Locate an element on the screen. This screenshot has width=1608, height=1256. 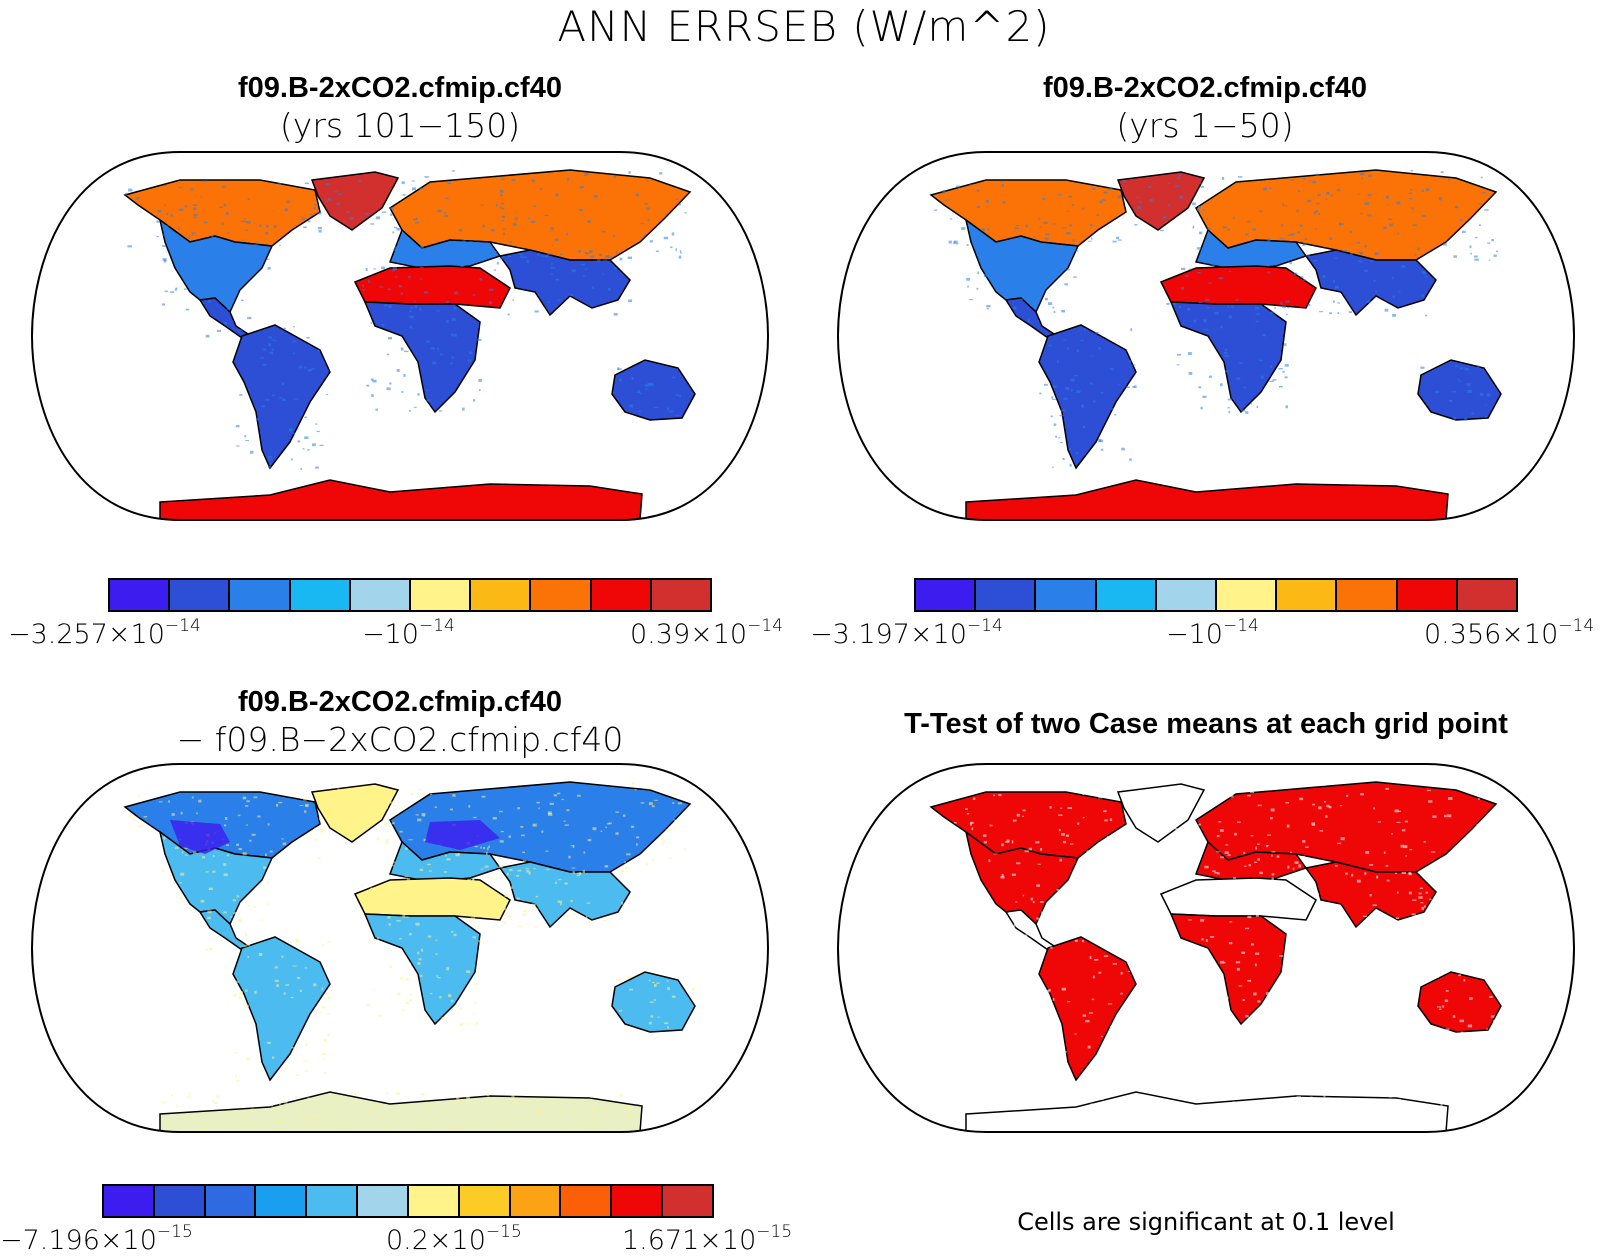
panel3-title: f09.B-2xCO2.cfmip.cf40 is located at coordinates (400, 702).